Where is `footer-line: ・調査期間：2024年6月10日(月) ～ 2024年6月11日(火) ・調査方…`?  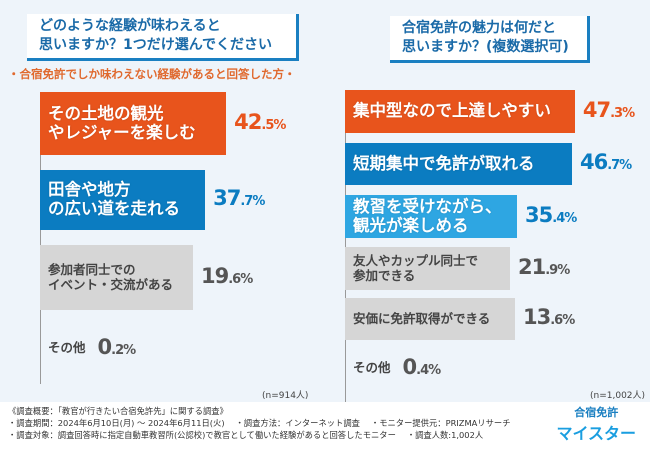 footer-line: ・調査期間：2024年6月10日(月) ～ 2024年6月11日(火) ・調査方… is located at coordinates (259, 423).